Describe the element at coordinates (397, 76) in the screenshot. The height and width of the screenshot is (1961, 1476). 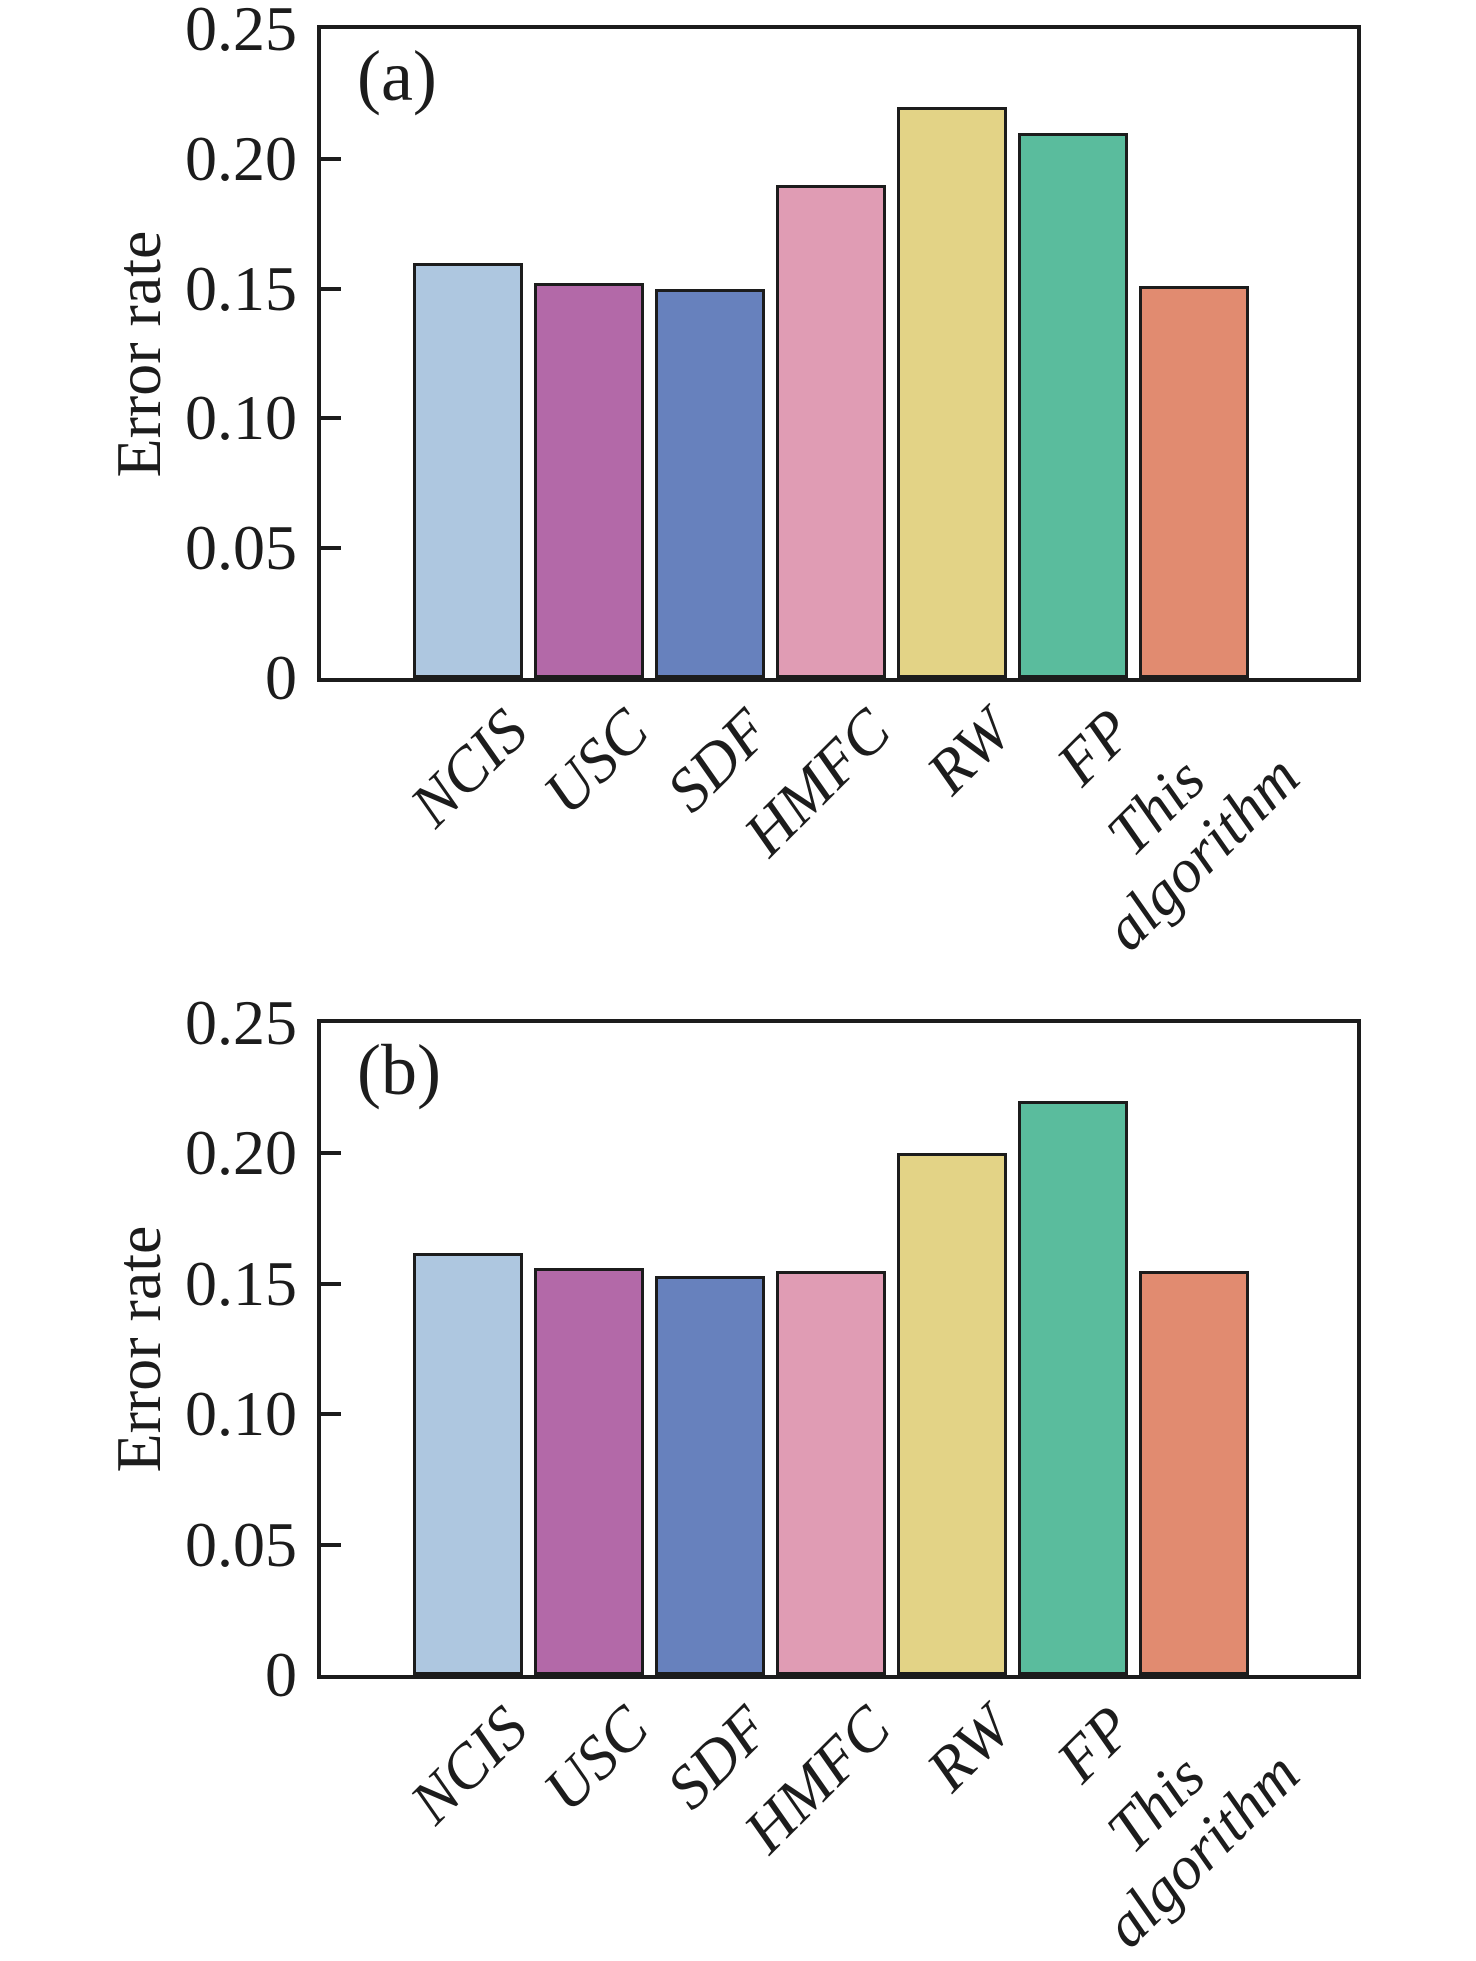
I see `panel-label-a: (a)` at that location.